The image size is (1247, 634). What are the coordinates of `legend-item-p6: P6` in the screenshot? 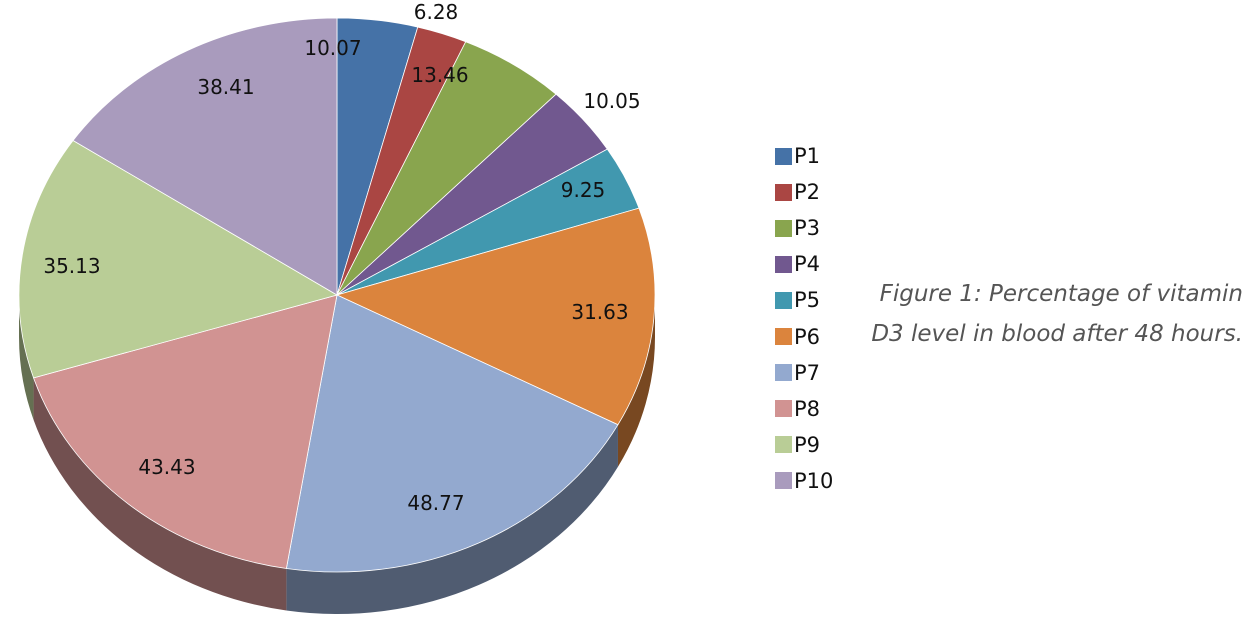 It's located at (804, 336).